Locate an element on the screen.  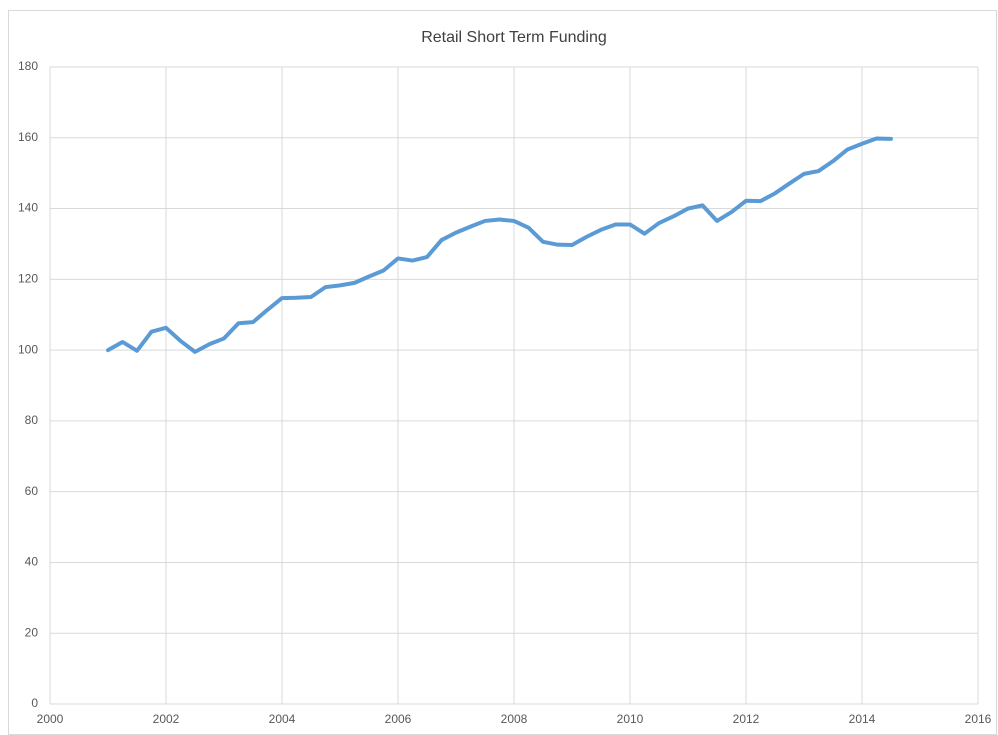
y-tick-label: 40 is located at coordinates (32, 562).